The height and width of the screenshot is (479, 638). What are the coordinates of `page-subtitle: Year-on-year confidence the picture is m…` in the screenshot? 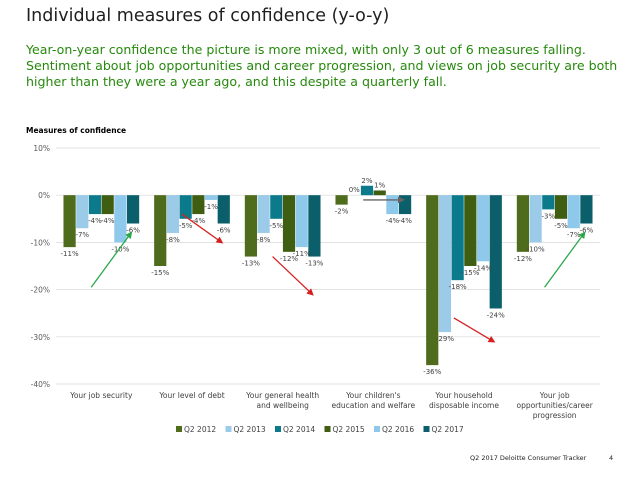 It's located at (322, 65).